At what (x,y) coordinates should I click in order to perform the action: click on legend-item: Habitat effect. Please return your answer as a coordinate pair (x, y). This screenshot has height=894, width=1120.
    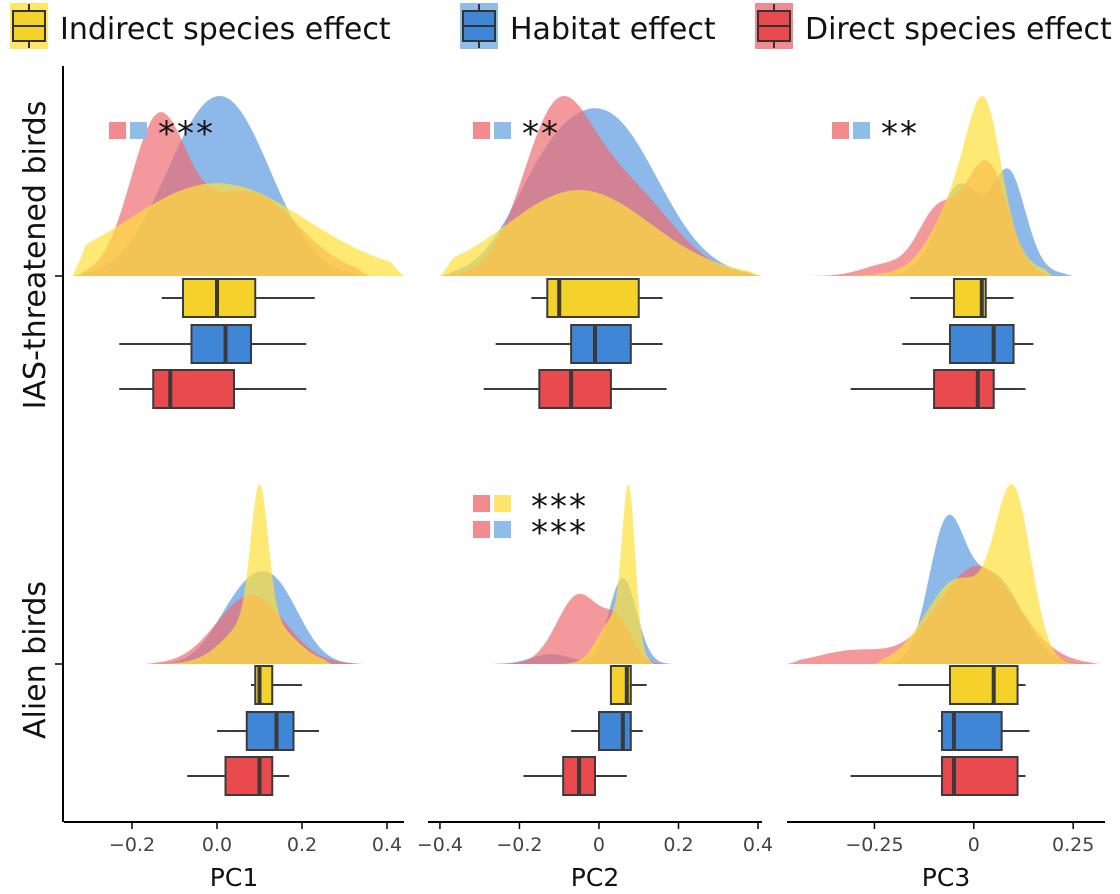
    Looking at the image, I should click on (588, 26).